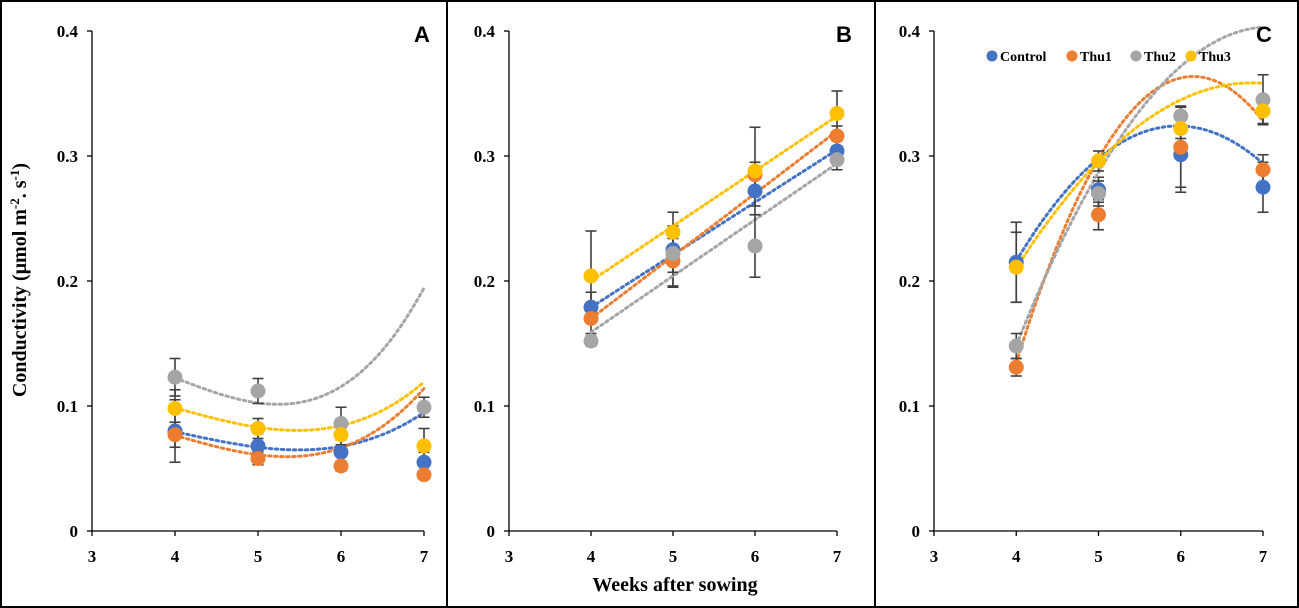  I want to click on panel-b-x-tick-label: 3, so click(509, 556).